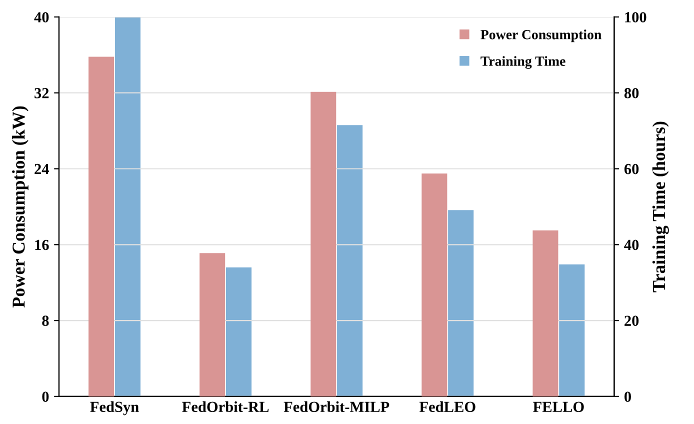  Describe the element at coordinates (41, 17) in the screenshot. I see `y-tick-label: 40` at that location.